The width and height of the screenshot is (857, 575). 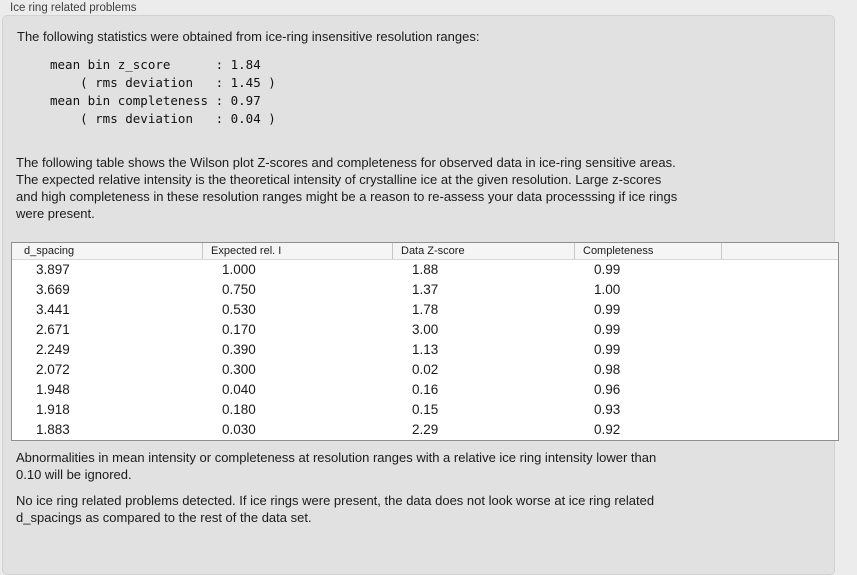 What do you see at coordinates (53, 269) in the screenshot?
I see `table-cell: 3.897` at bounding box center [53, 269].